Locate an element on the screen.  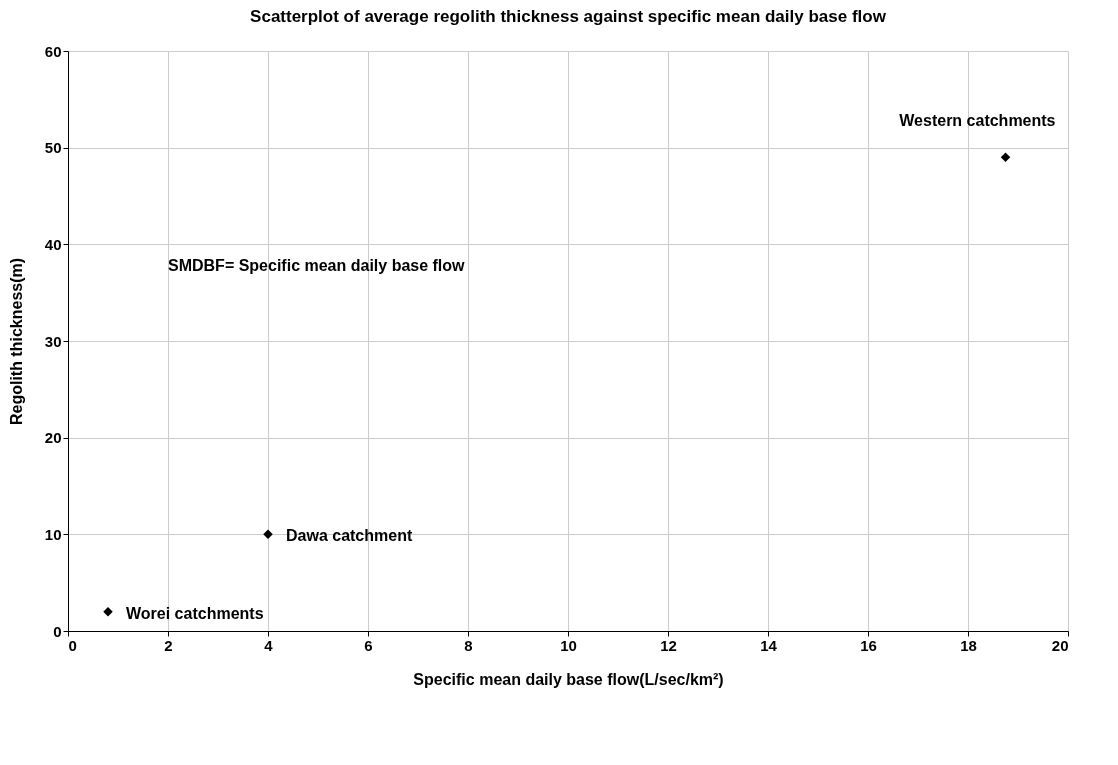
x-tick-label: 18 is located at coordinates (968, 645).